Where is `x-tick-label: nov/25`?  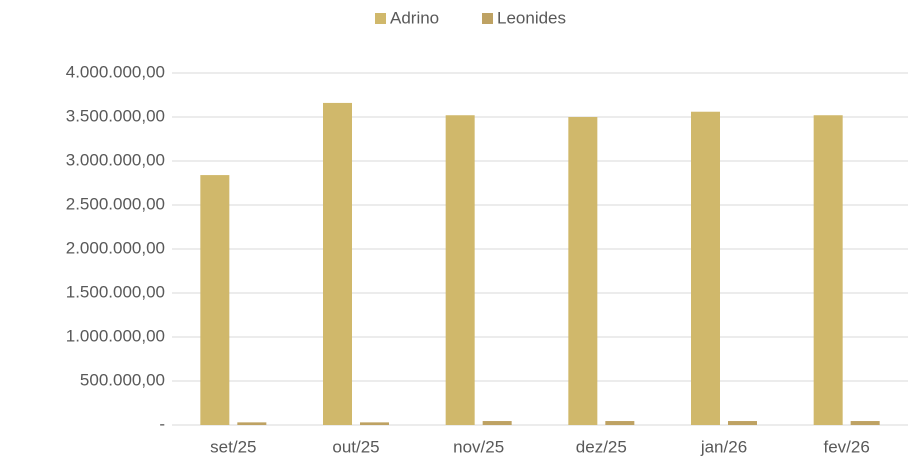 x-tick-label: nov/25 is located at coordinates (478, 446).